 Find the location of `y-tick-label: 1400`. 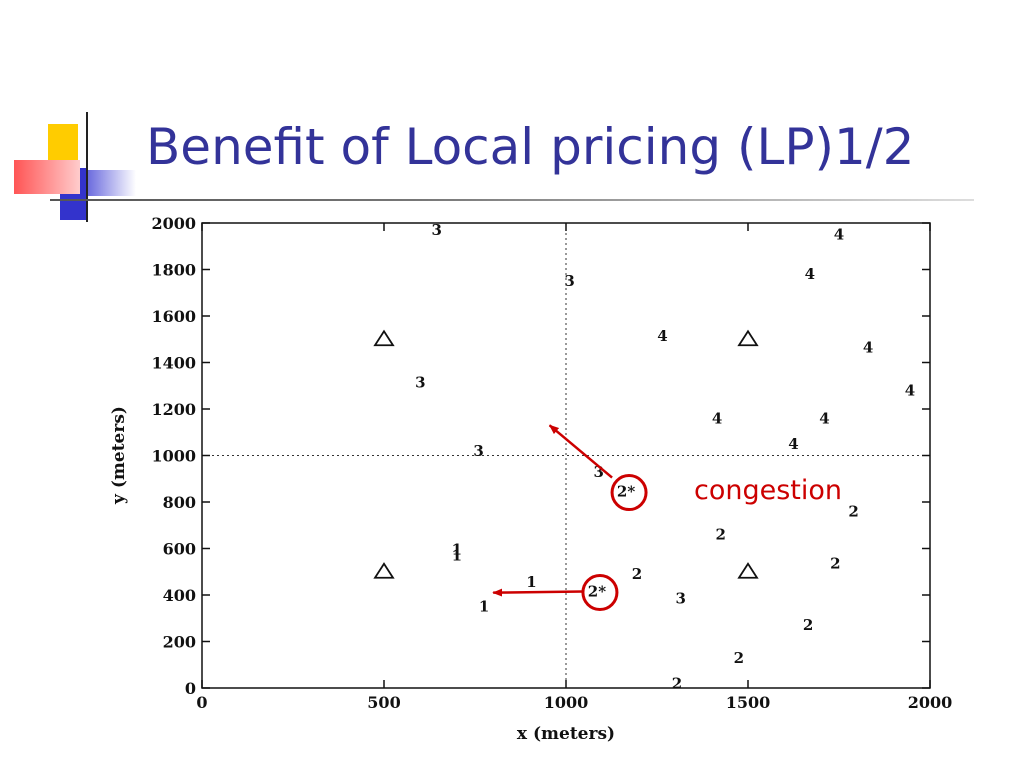

y-tick-label: 1400 is located at coordinates (173, 363).